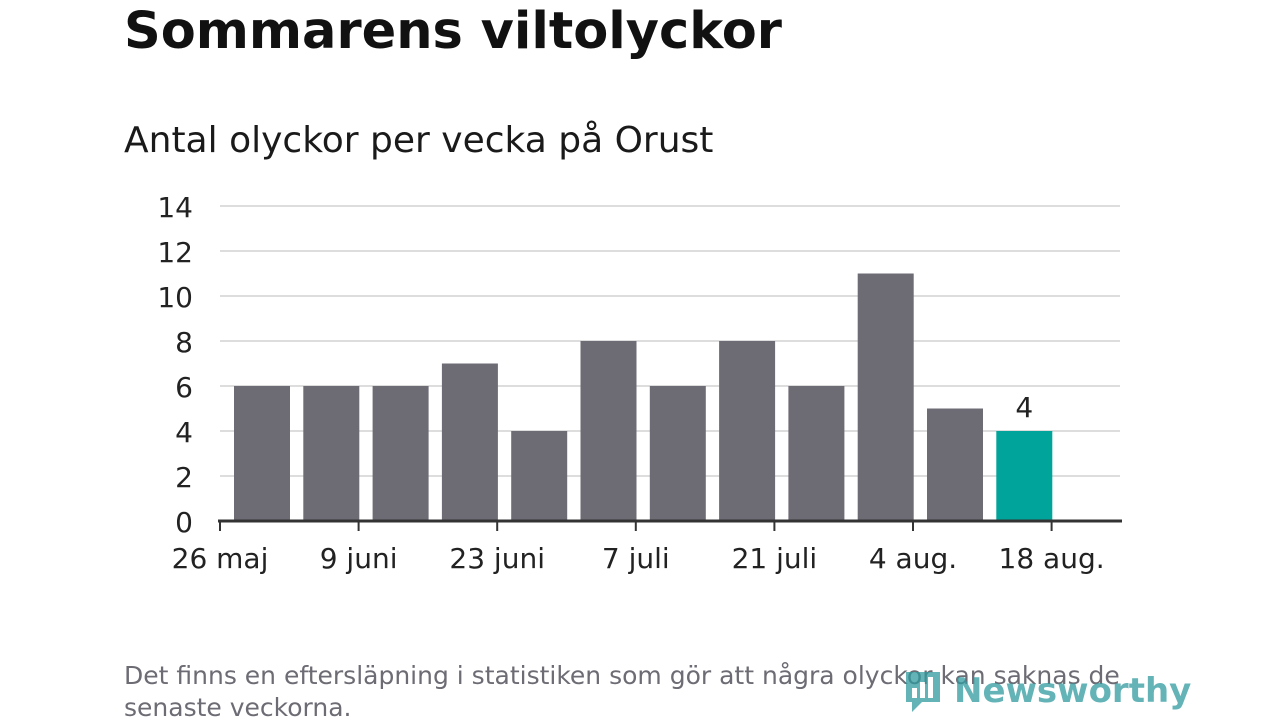 This screenshot has width=1280, height=720. Describe the element at coordinates (359, 558) in the screenshot. I see `x-tick-label: 9 juni` at that location.